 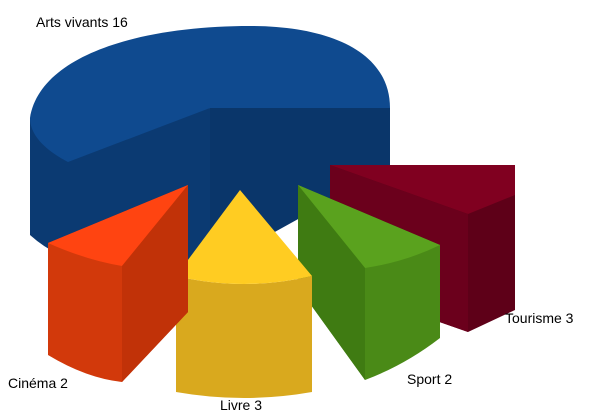 I want to click on slice-livre, so click(x=244, y=294).